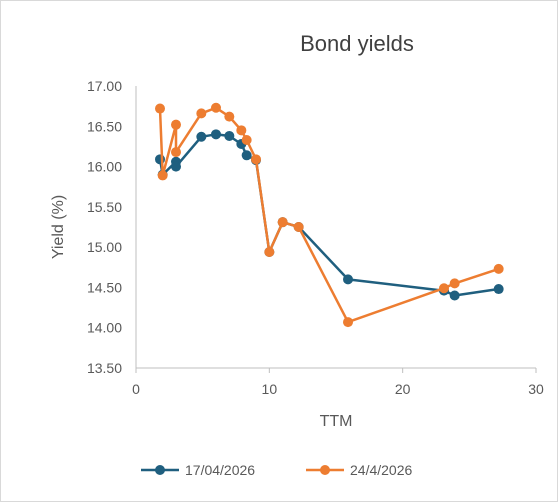 The height and width of the screenshot is (502, 558). What do you see at coordinates (536, 389) in the screenshot?
I see `x-tick-label: 30` at bounding box center [536, 389].